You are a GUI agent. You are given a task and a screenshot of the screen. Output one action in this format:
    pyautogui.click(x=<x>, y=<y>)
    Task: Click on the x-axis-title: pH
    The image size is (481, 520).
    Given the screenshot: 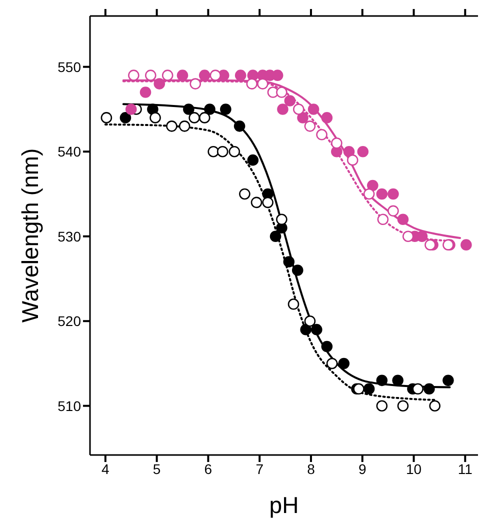 What is the action you would take?
    pyautogui.click(x=284, y=505)
    